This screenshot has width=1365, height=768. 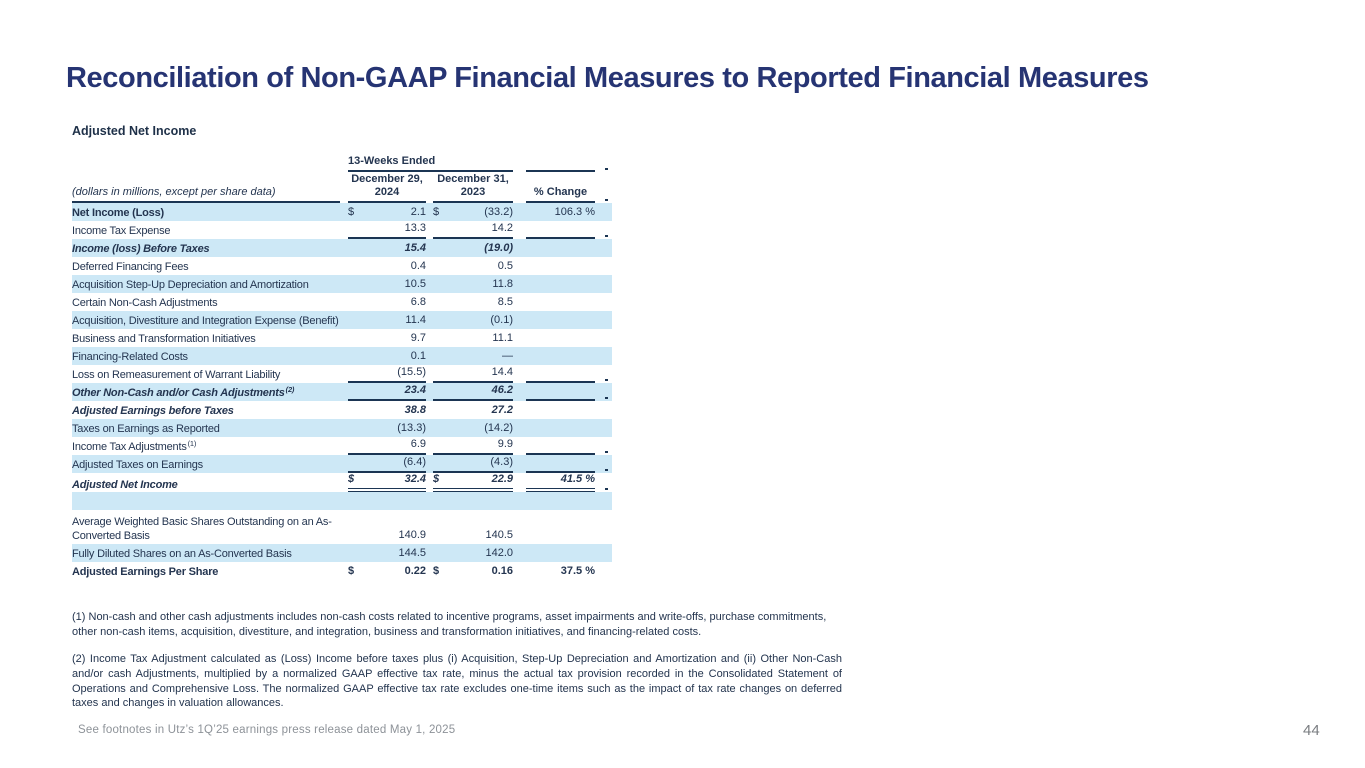 I want to click on table-row: Certain Non-Cash Adjustments 6.8 8.5, so click(x=342, y=302).